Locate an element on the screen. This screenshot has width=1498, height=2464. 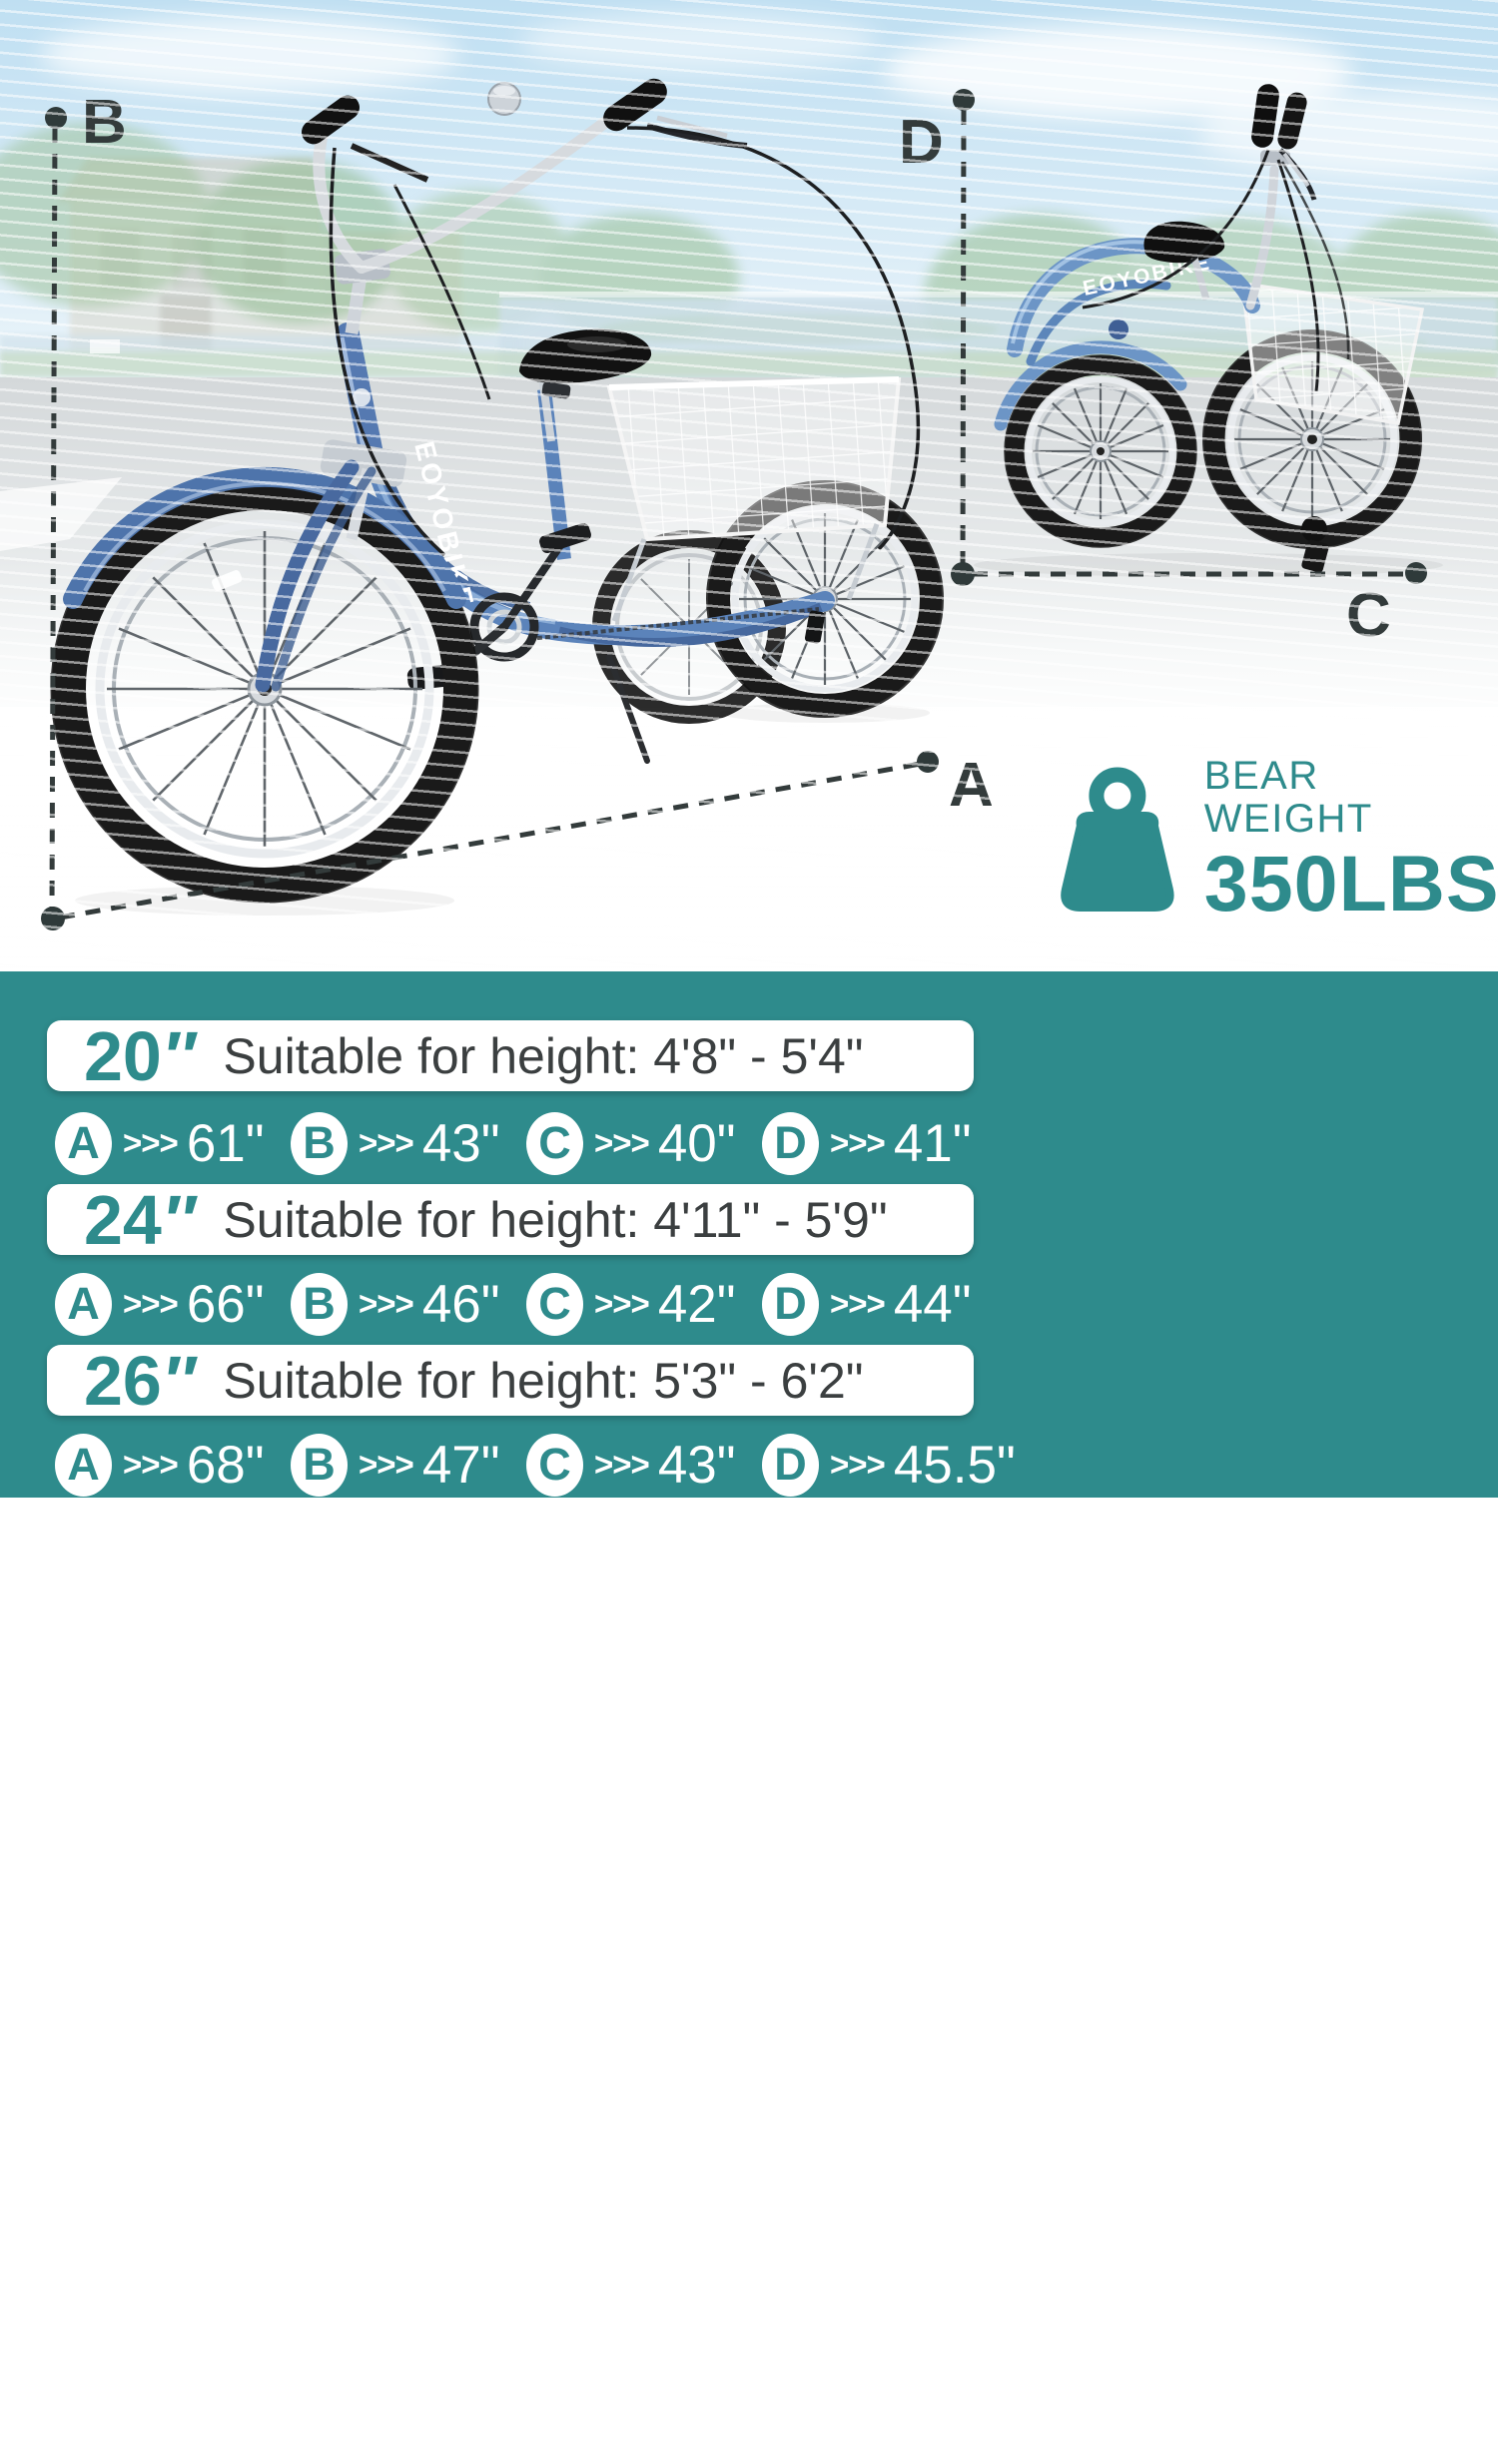
dim-label-c: C is located at coordinates (1369, 615).